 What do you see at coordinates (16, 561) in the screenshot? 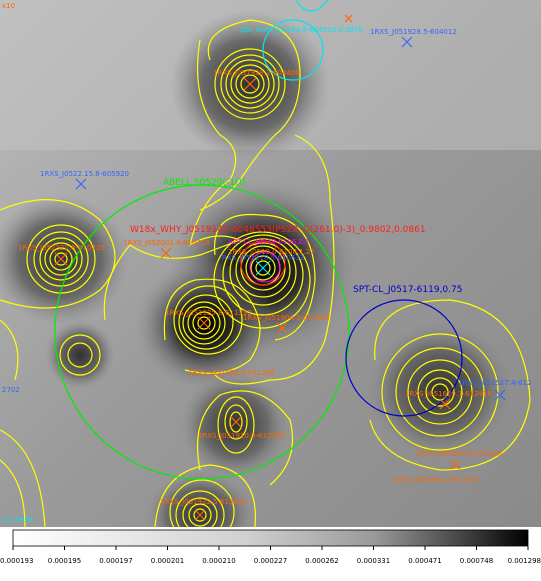
I see `colorbar-tick-label: 0.000193` at bounding box center [16, 561].